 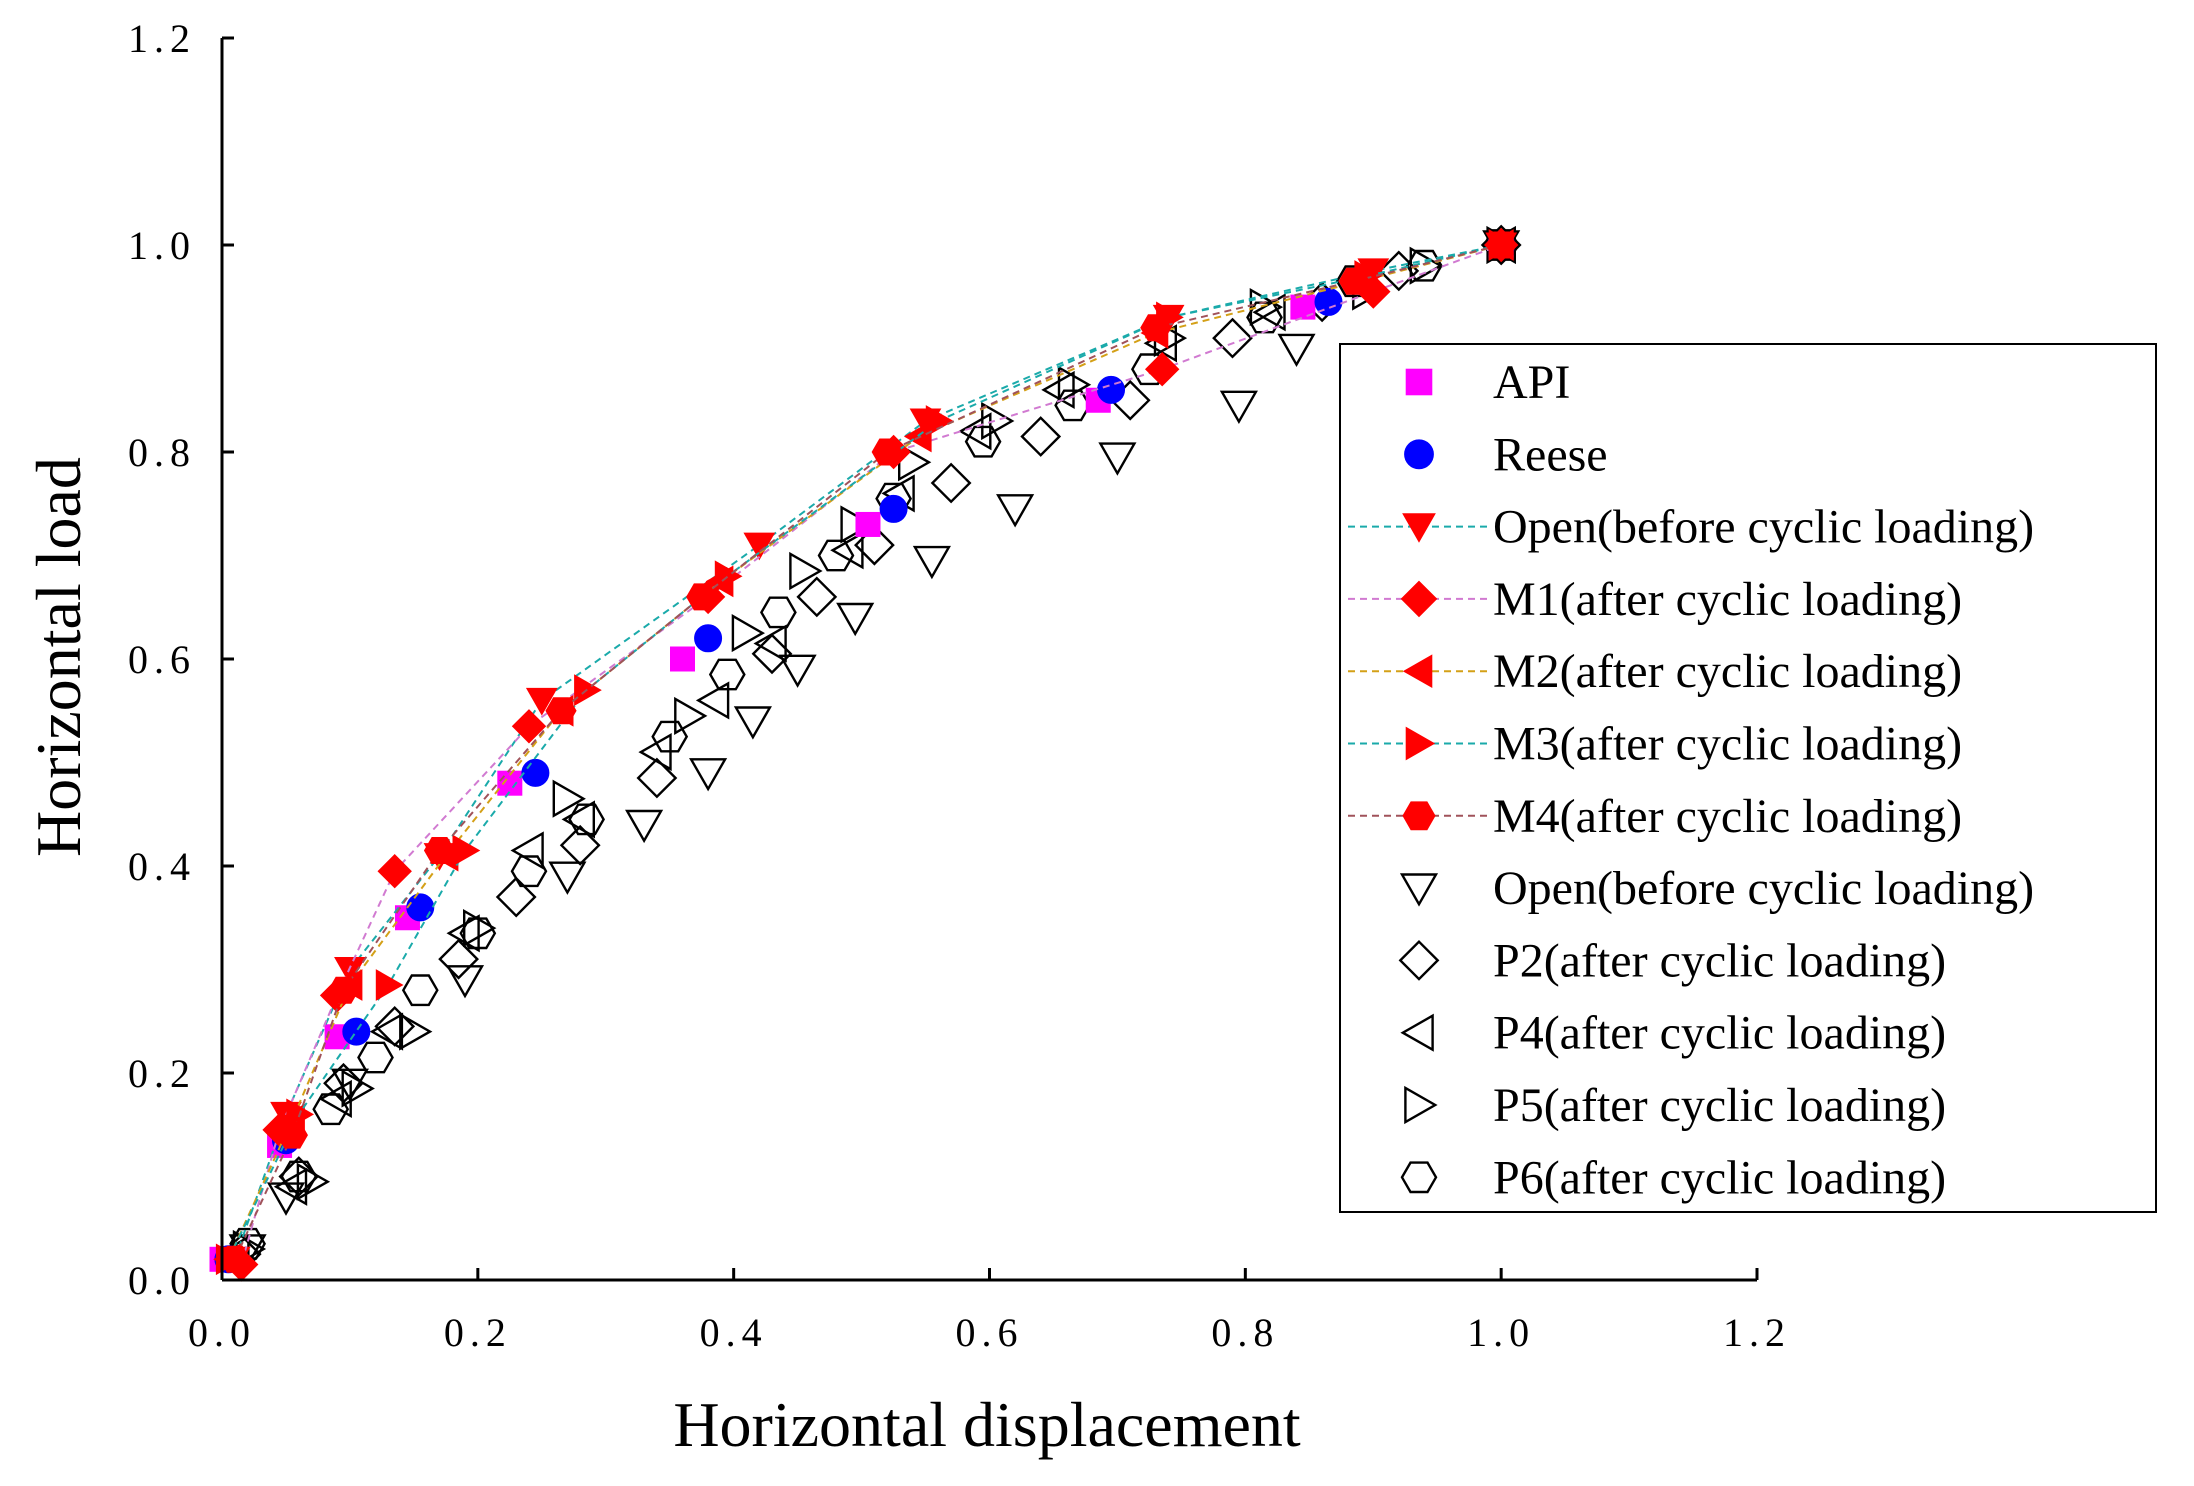 What do you see at coordinates (1501, 1332) in the screenshot?
I see `x-tick-label: 1.0` at bounding box center [1501, 1332].